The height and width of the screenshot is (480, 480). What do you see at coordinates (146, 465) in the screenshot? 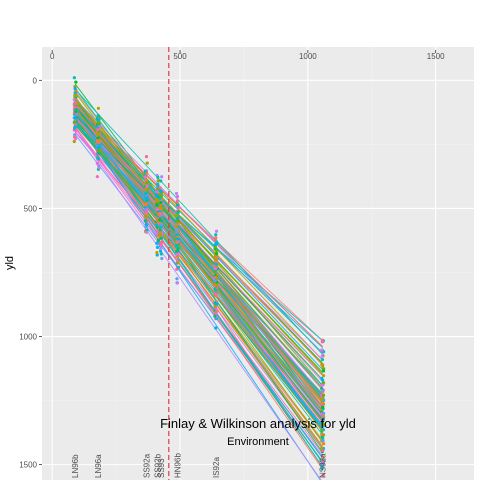
I see `environment-label: SS92a` at bounding box center [146, 465].